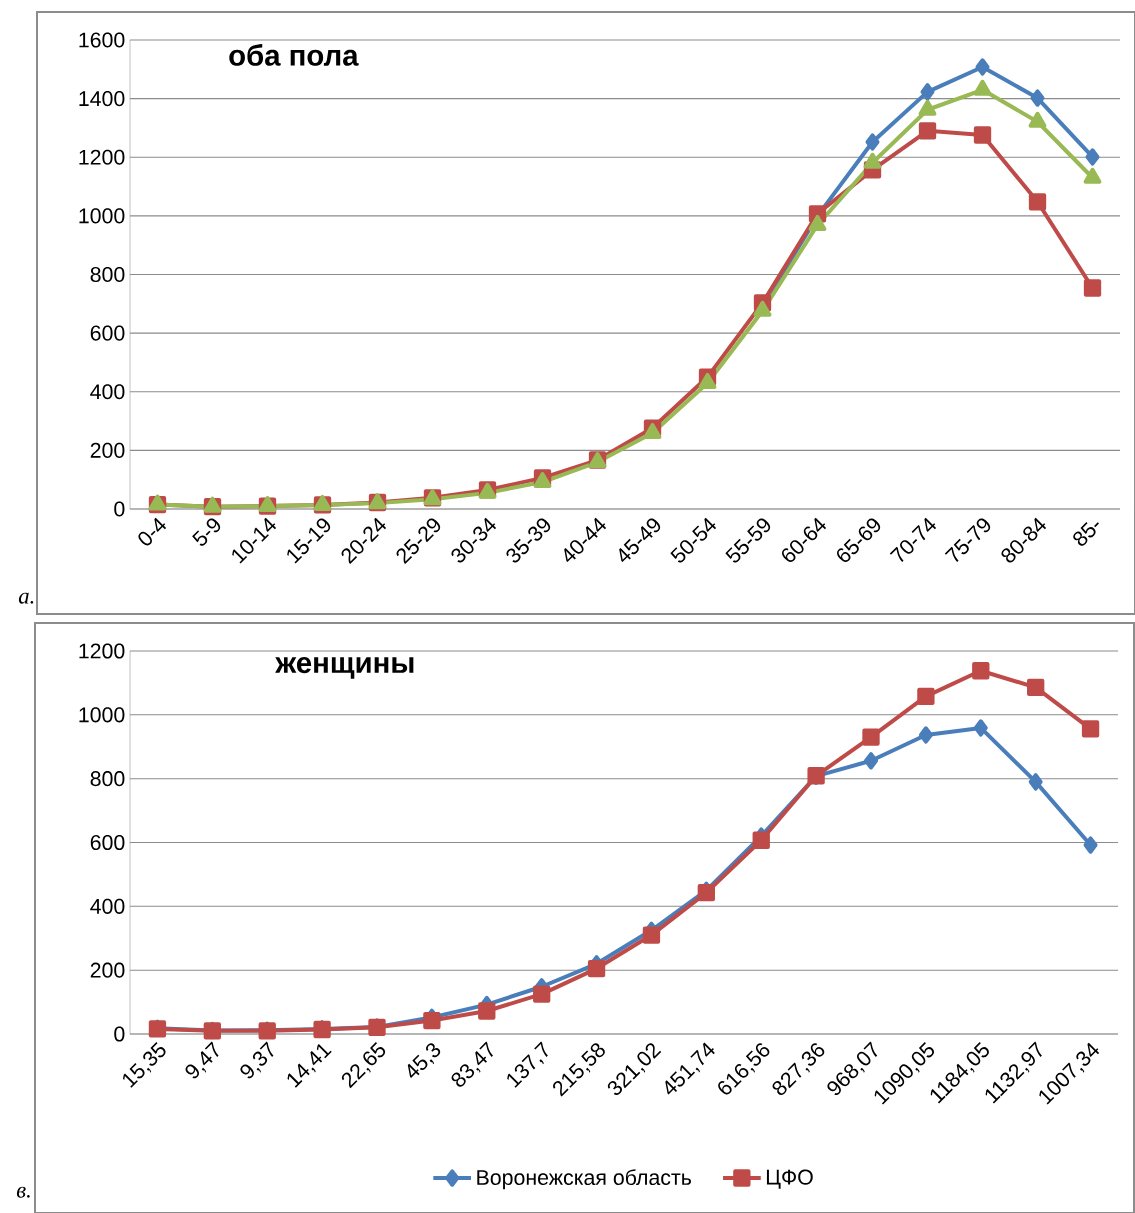  What do you see at coordinates (102, 99) in the screenshot?
I see `y-tick-label: 1400` at bounding box center [102, 99].